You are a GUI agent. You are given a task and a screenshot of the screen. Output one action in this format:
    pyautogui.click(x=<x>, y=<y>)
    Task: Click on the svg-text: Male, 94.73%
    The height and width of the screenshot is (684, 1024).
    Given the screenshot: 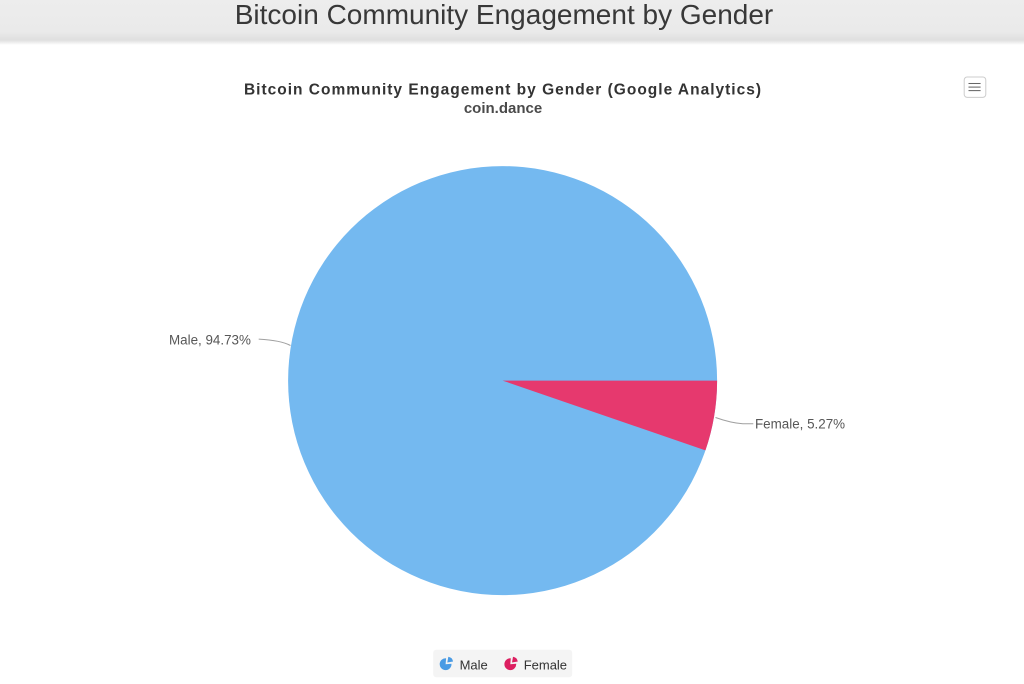 What is the action you would take?
    pyautogui.click(x=210, y=340)
    